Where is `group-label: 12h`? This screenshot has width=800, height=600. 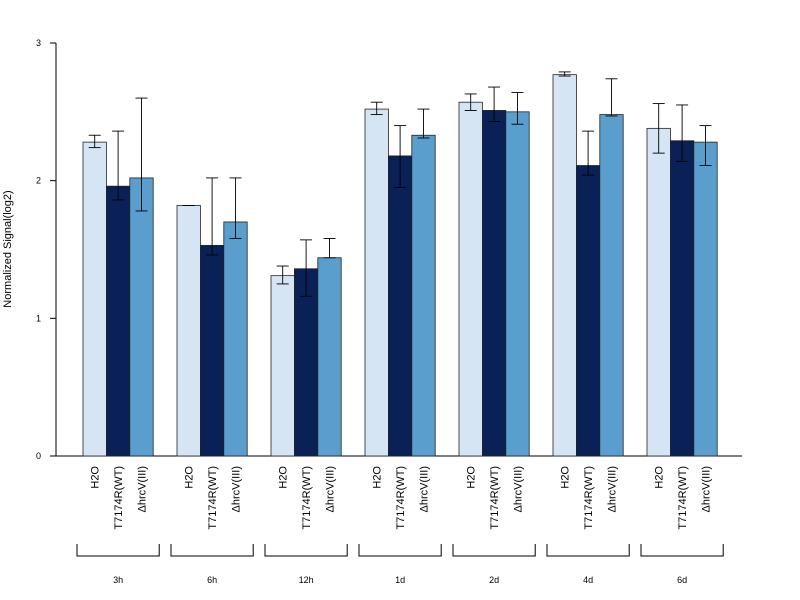
group-label: 12h is located at coordinates (306, 580).